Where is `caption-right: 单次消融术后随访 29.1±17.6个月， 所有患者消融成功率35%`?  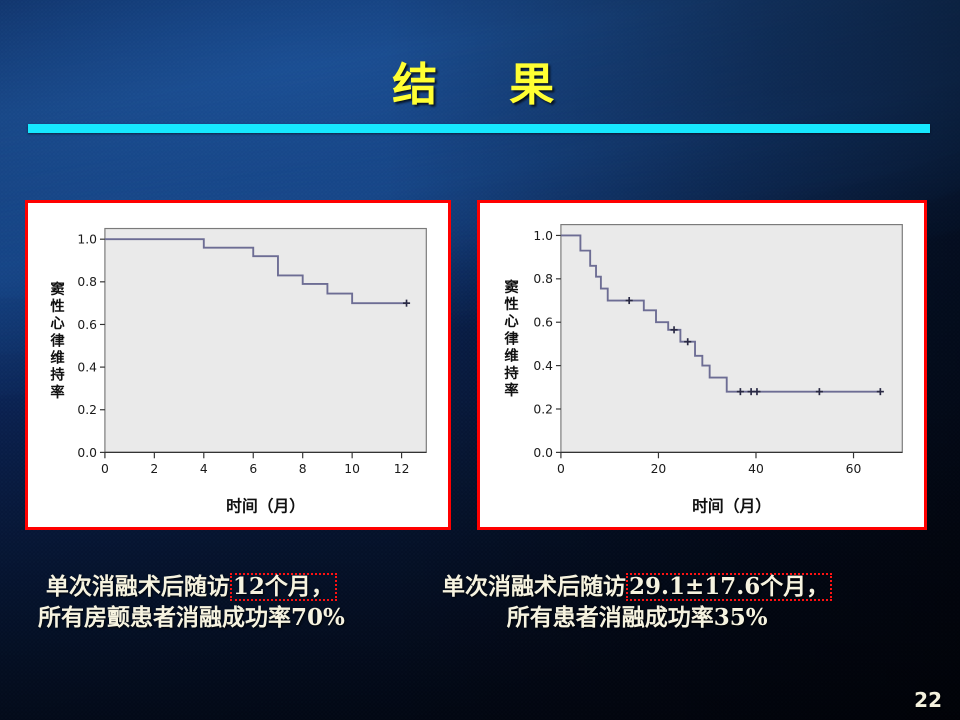
caption-right: 单次消融术后随访 29.1±17.6个月， 所有患者消融成功率35% is located at coordinates (637, 603).